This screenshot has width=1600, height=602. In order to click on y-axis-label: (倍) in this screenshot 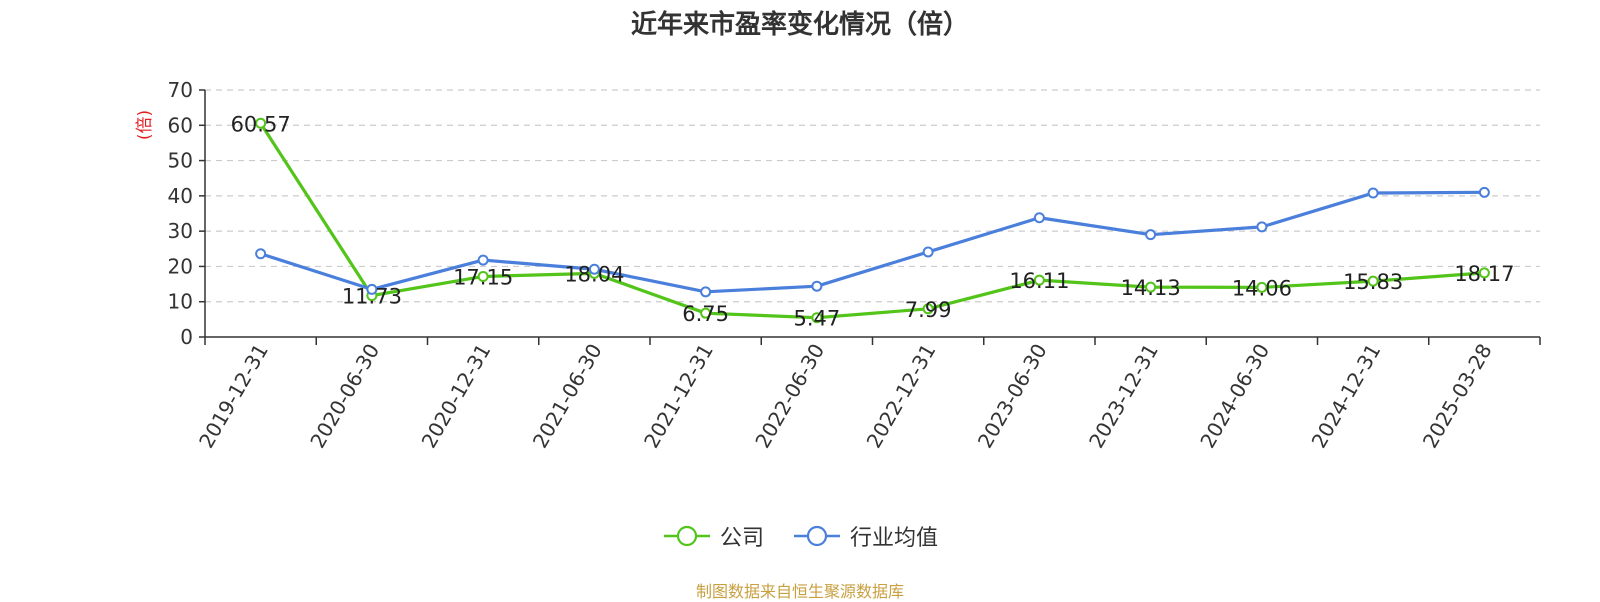, I will do `click(145, 125)`.